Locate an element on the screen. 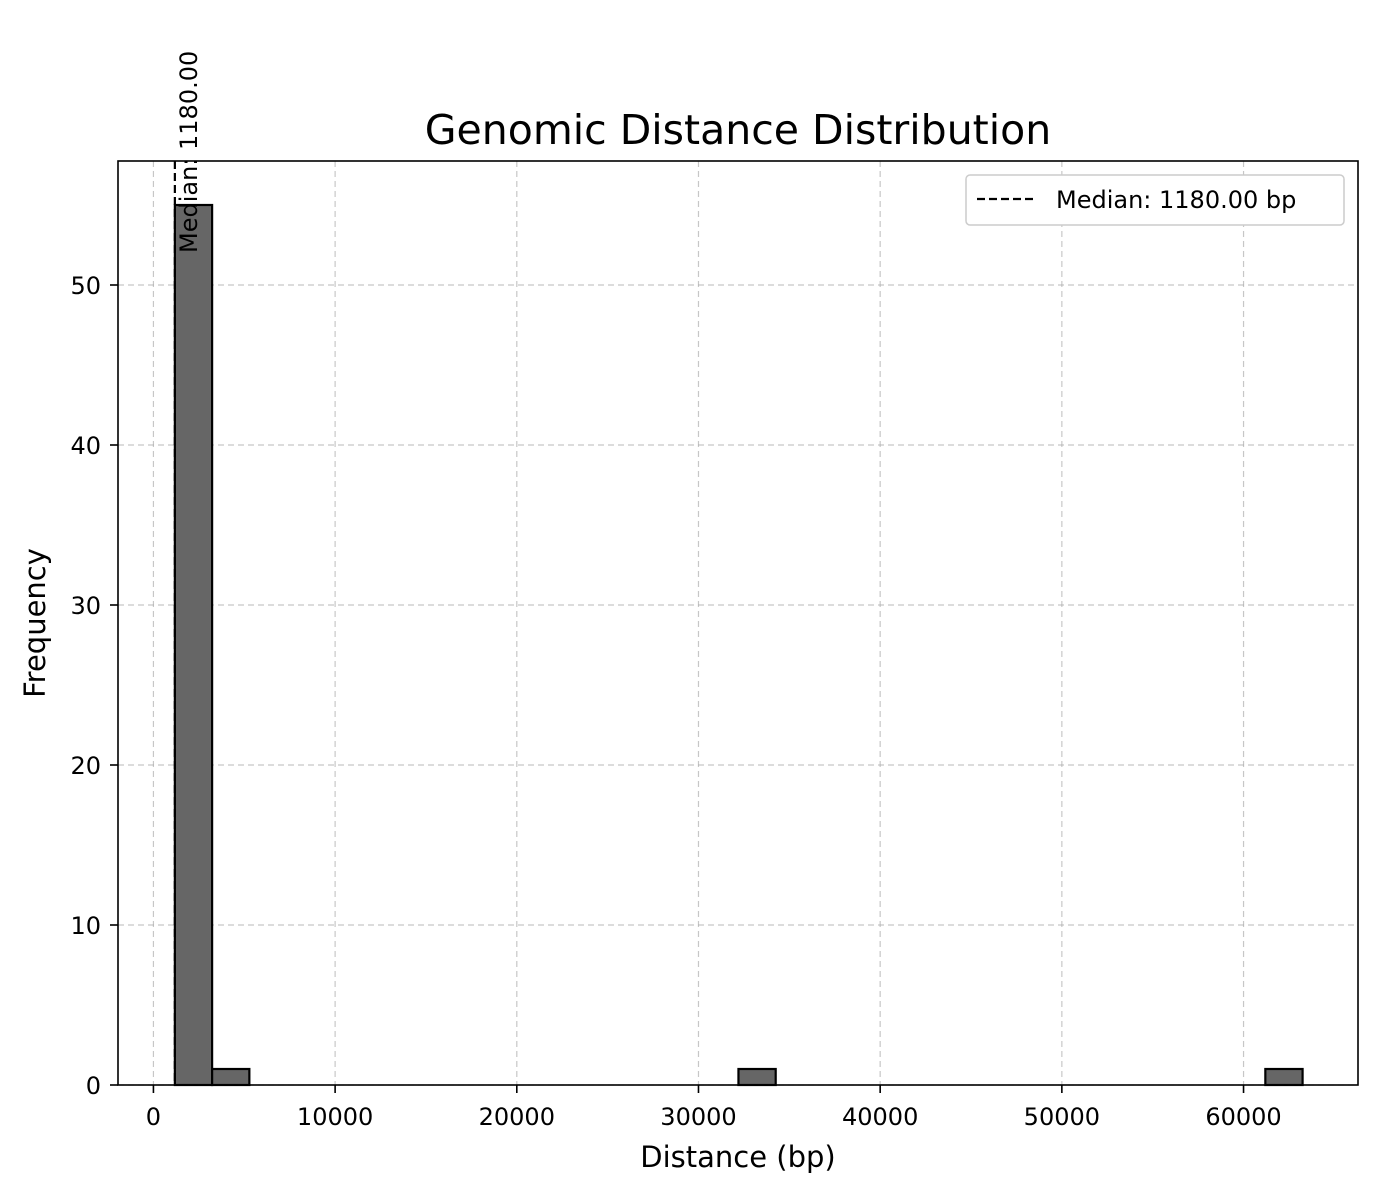  legend-box is located at coordinates (1155, 200).